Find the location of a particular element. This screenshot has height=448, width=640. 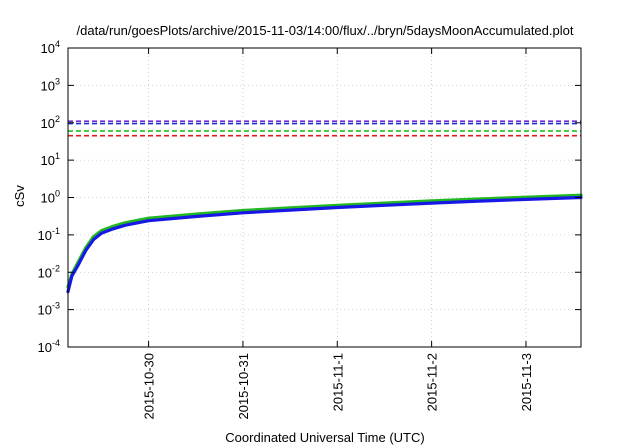

y-tick-label: 10⁻² is located at coordinates (49, 271).